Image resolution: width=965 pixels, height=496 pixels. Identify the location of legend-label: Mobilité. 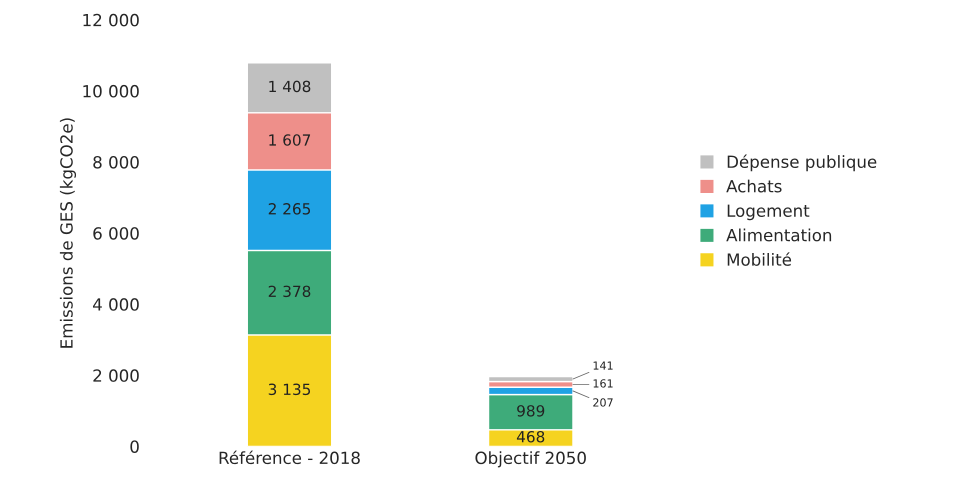
(760, 259).